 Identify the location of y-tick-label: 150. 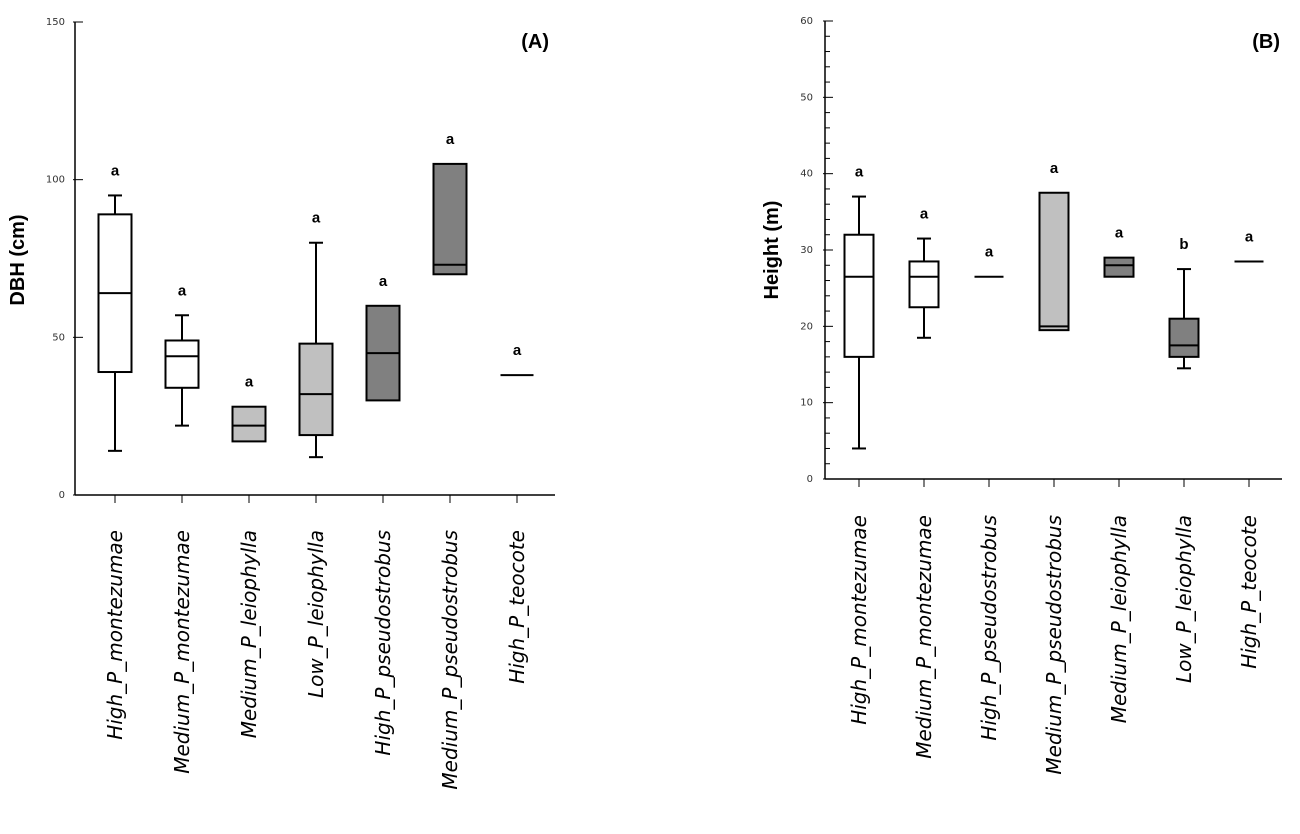
(55, 22).